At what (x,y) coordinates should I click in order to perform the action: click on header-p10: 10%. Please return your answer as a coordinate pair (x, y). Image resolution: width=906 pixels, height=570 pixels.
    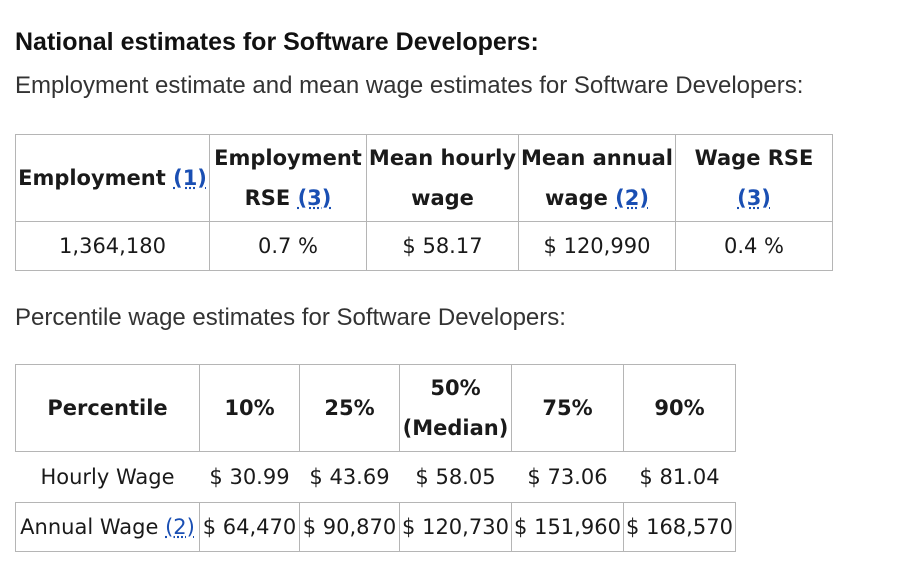
    Looking at the image, I should click on (249, 408).